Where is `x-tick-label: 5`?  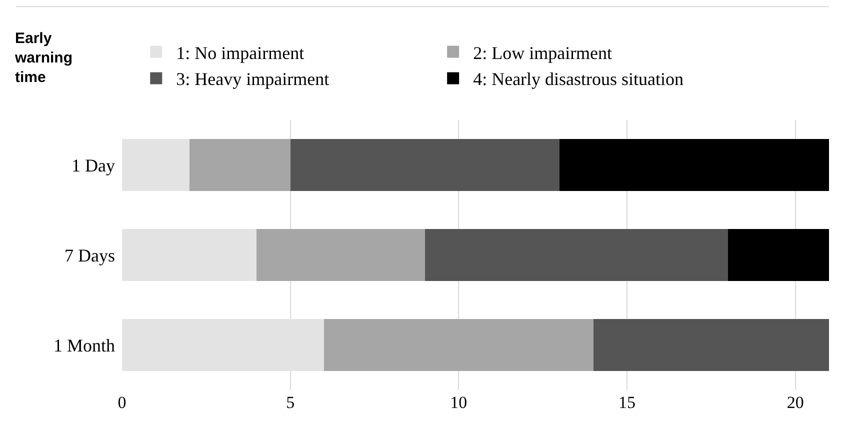 x-tick-label: 5 is located at coordinates (290, 402).